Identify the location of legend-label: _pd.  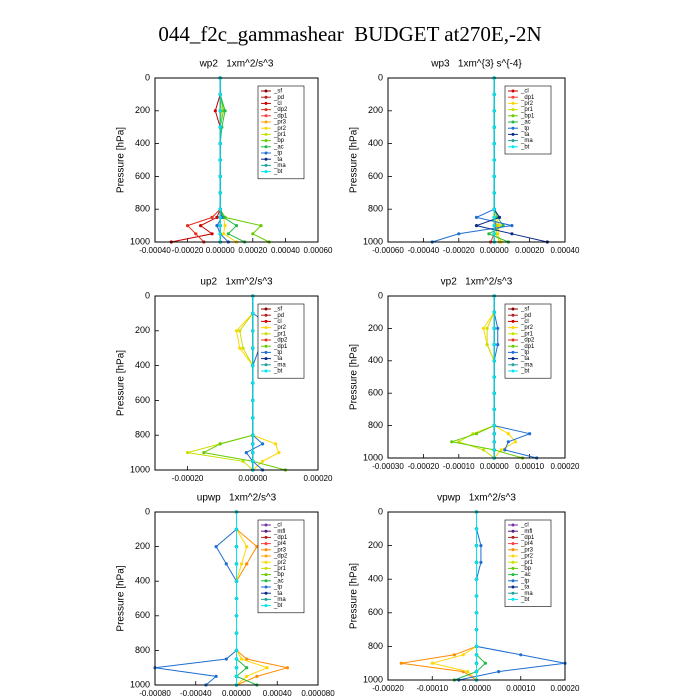
(525, 316).